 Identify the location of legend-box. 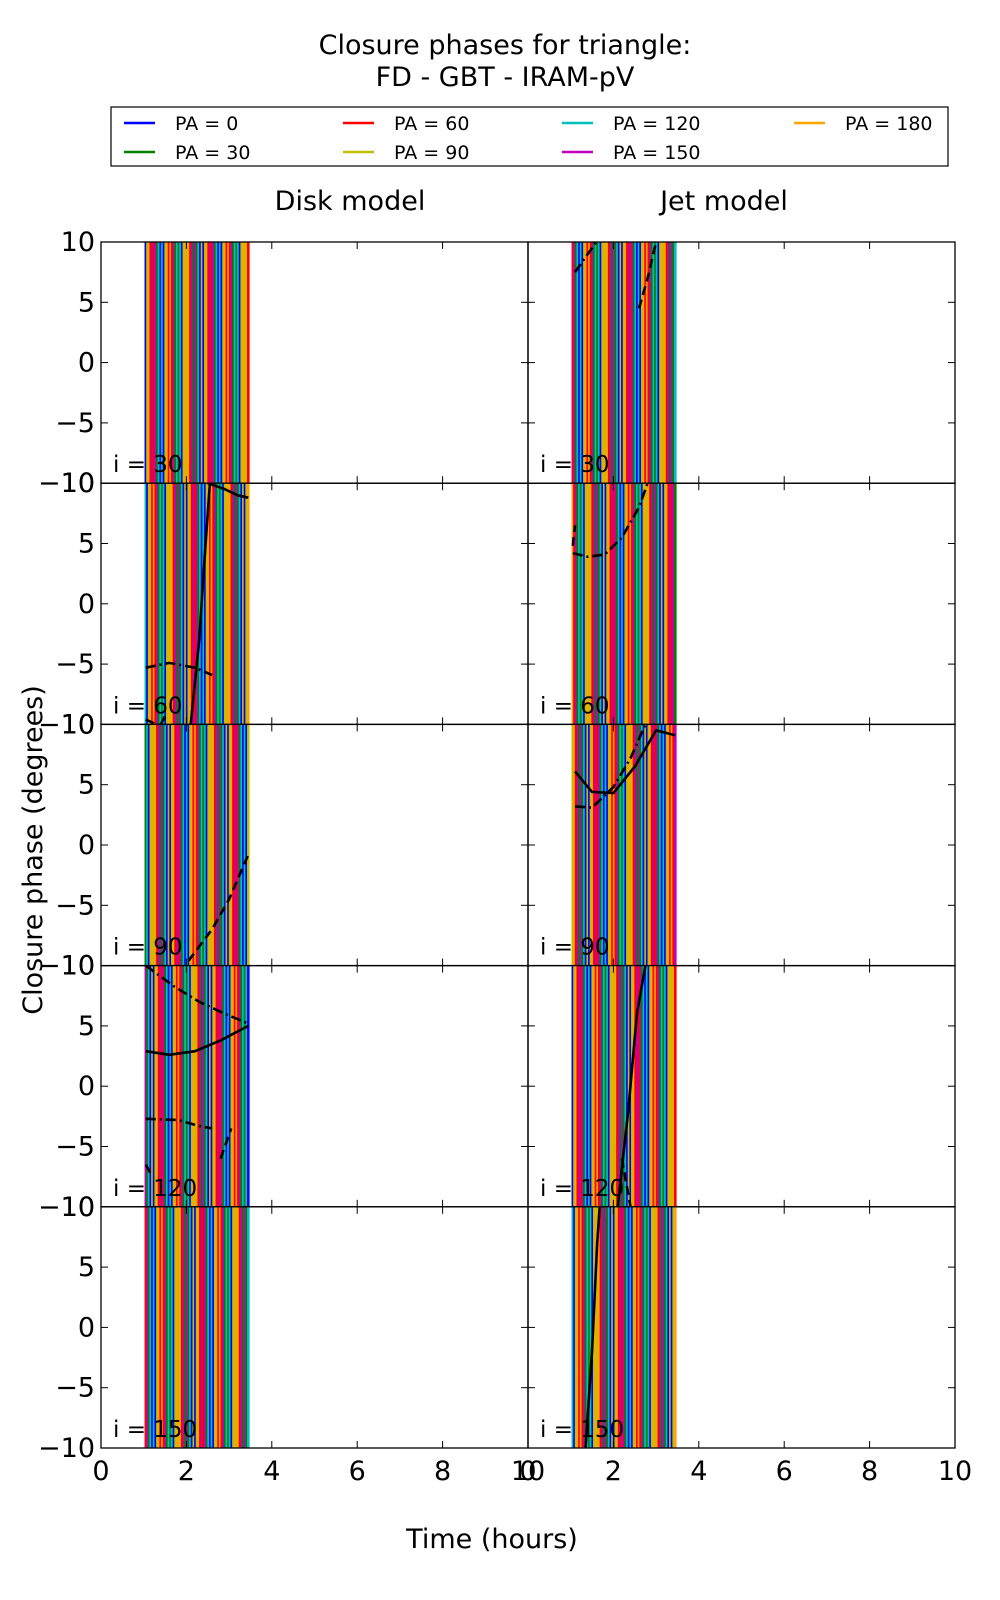
(529, 136).